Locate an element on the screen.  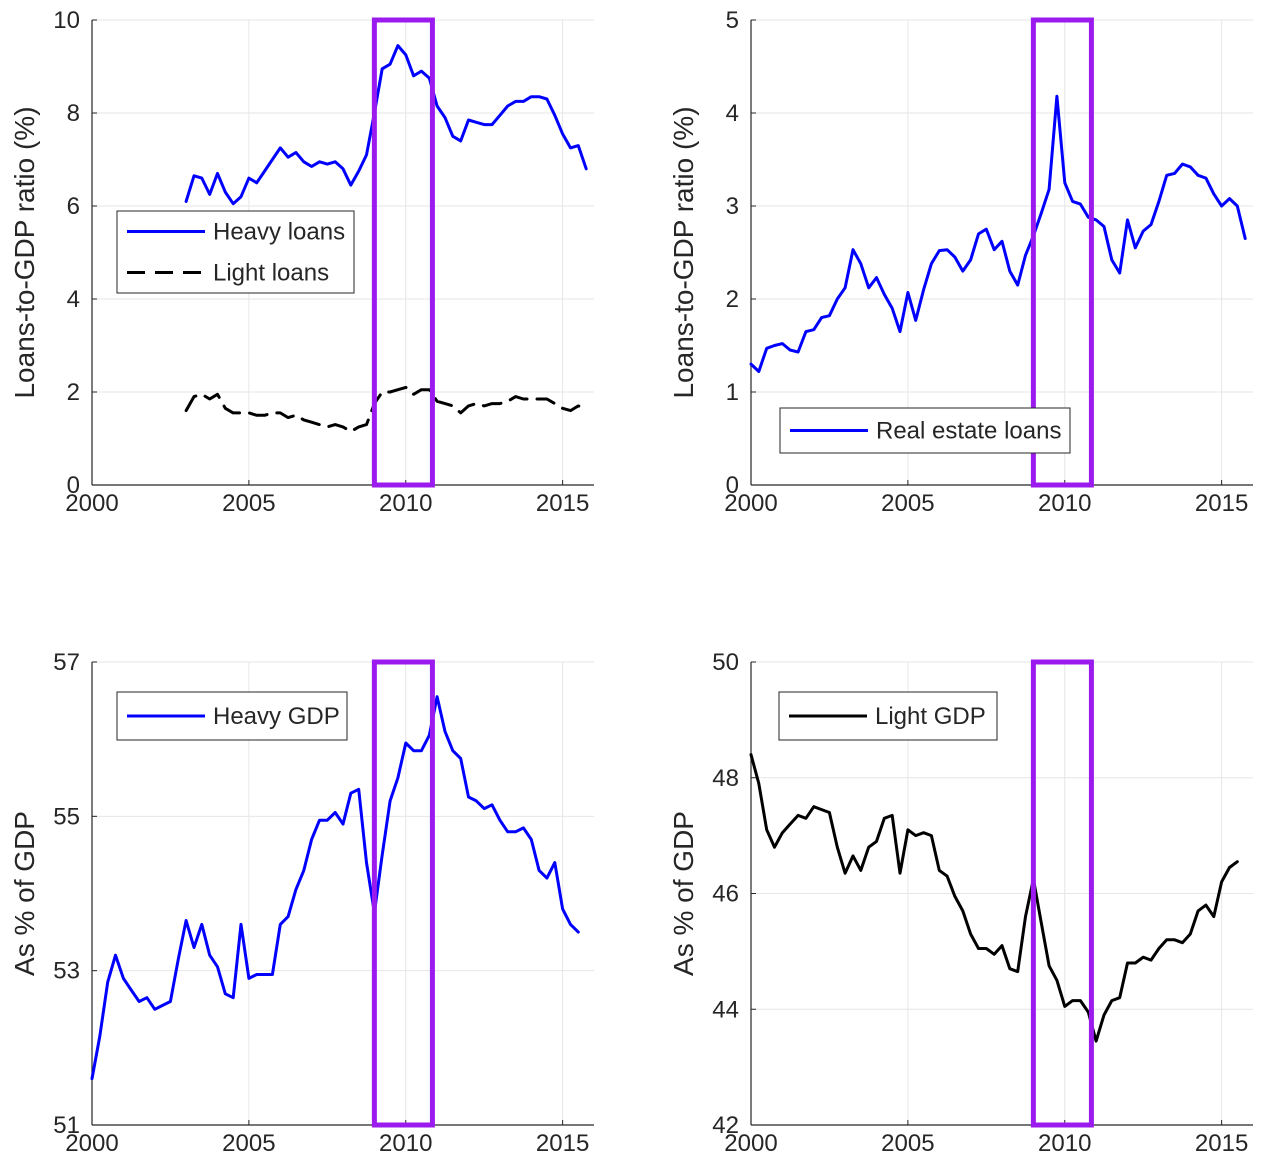
legend: Heavy GDP is located at coordinates (232, 716).